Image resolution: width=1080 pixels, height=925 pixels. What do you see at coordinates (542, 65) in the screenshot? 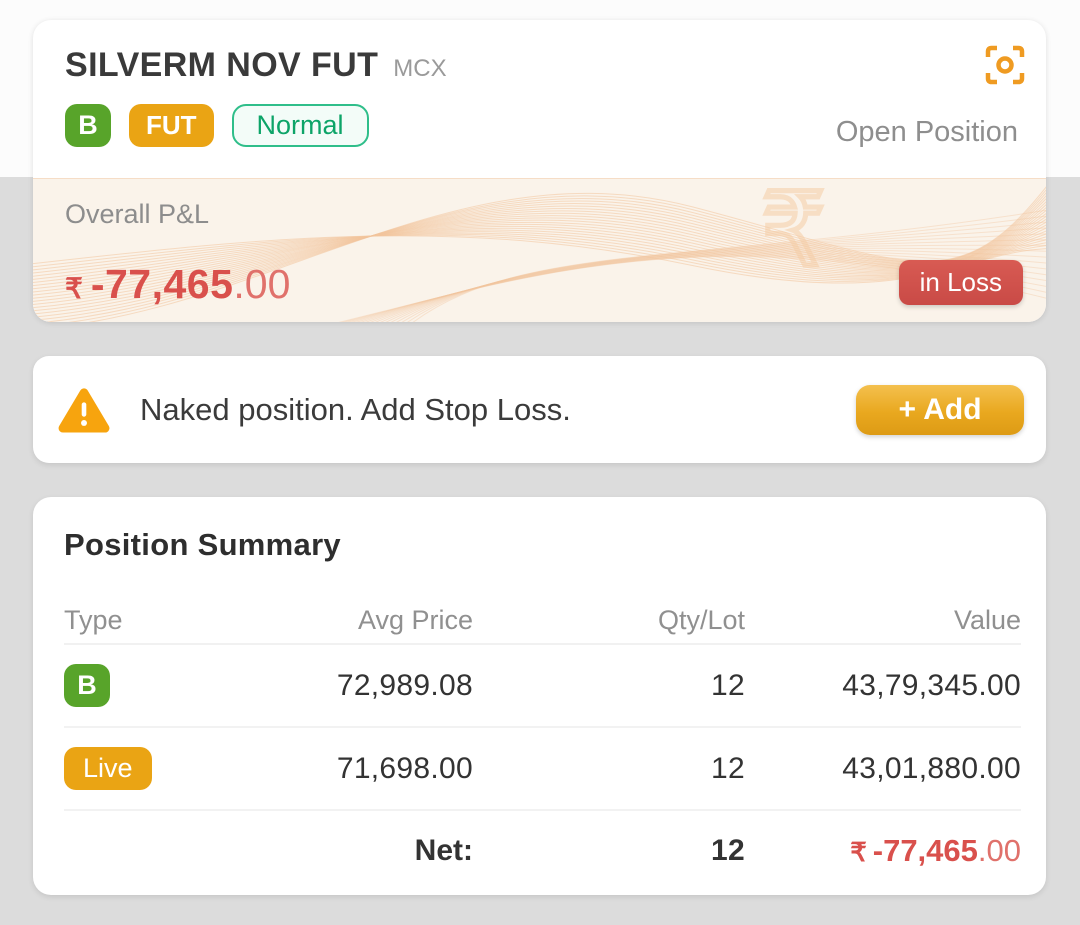
I see `title-row: SILVERM NOV FUT MCX` at bounding box center [542, 65].